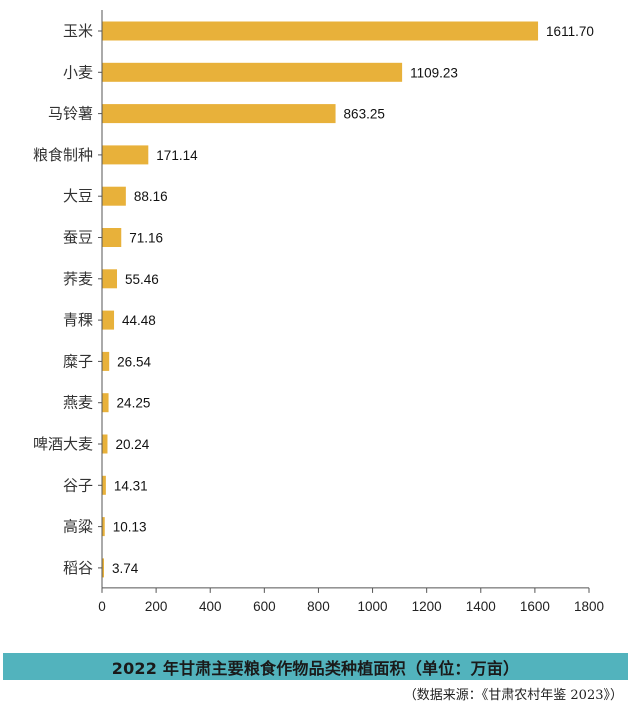 This screenshot has height=711, width=631. Describe the element at coordinates (481, 606) in the screenshot. I see `x-tick-label: 1400` at that location.